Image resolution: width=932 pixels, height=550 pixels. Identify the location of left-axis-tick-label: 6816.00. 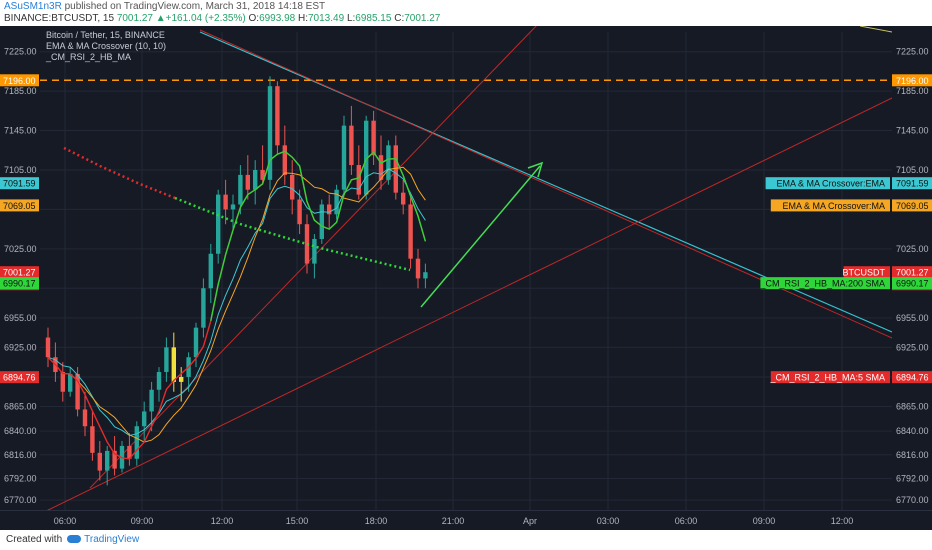
(20, 455).